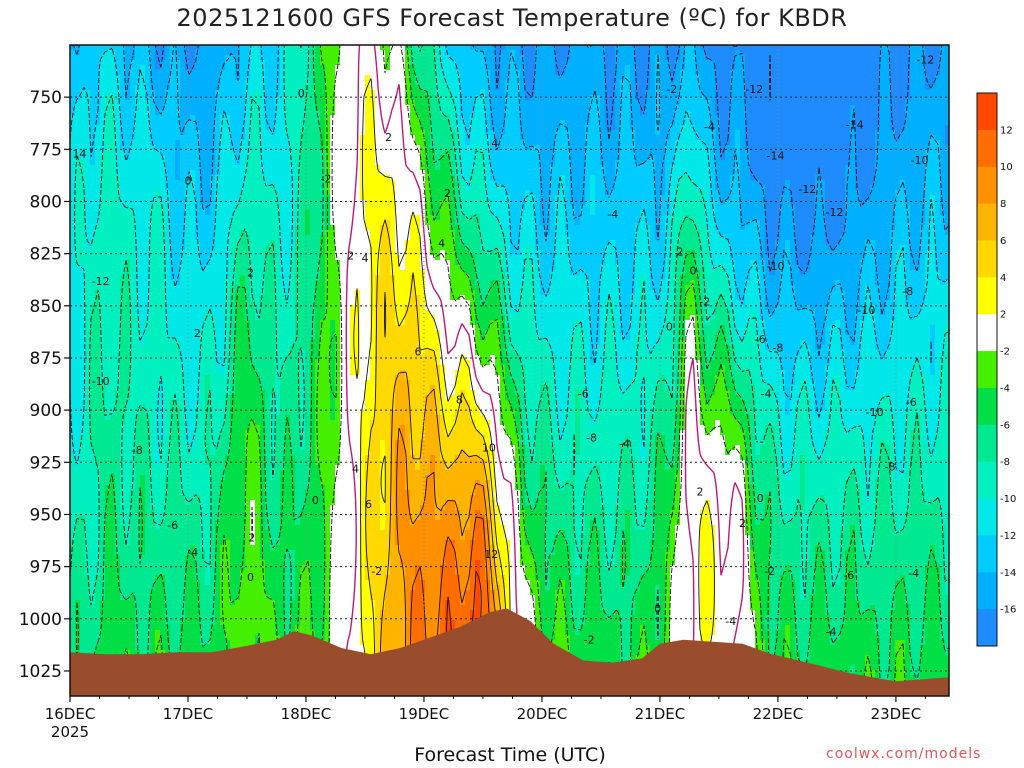  What do you see at coordinates (46, 411) in the screenshot?
I see `y-tick-label: 900` at bounding box center [46, 411].